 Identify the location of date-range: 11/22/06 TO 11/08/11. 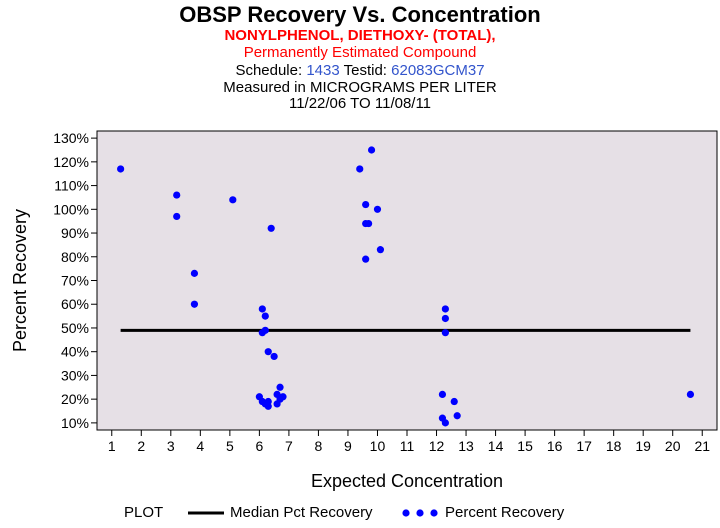
(360, 103).